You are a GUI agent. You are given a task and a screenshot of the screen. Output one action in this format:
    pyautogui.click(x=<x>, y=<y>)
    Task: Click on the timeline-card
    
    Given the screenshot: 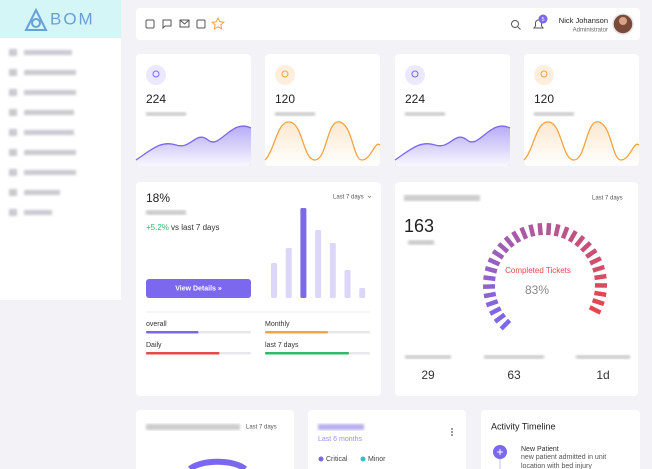 What is the action you would take?
    pyautogui.click(x=560, y=439)
    